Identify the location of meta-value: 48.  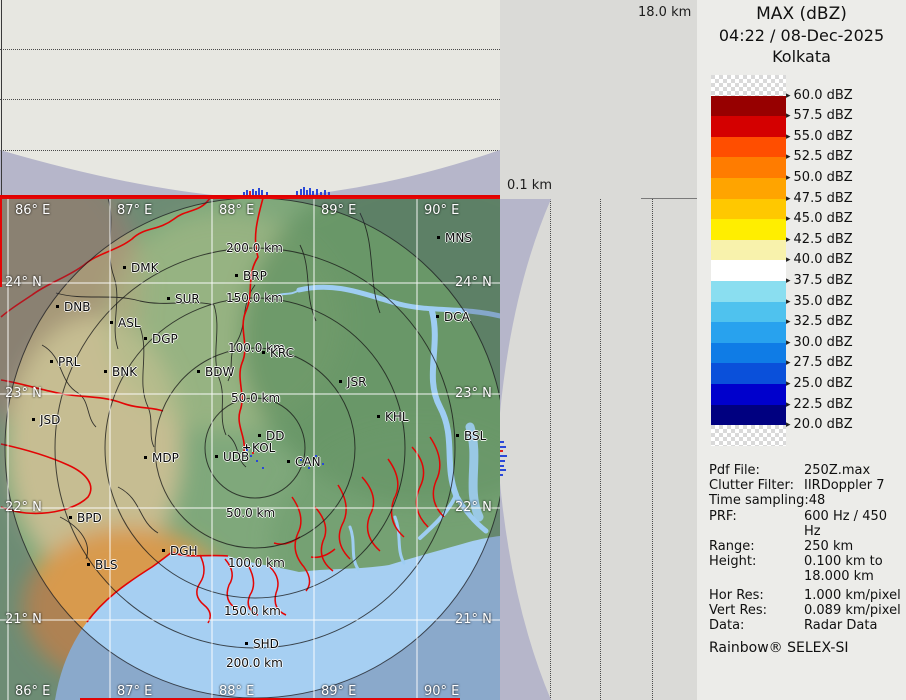
(817, 501).